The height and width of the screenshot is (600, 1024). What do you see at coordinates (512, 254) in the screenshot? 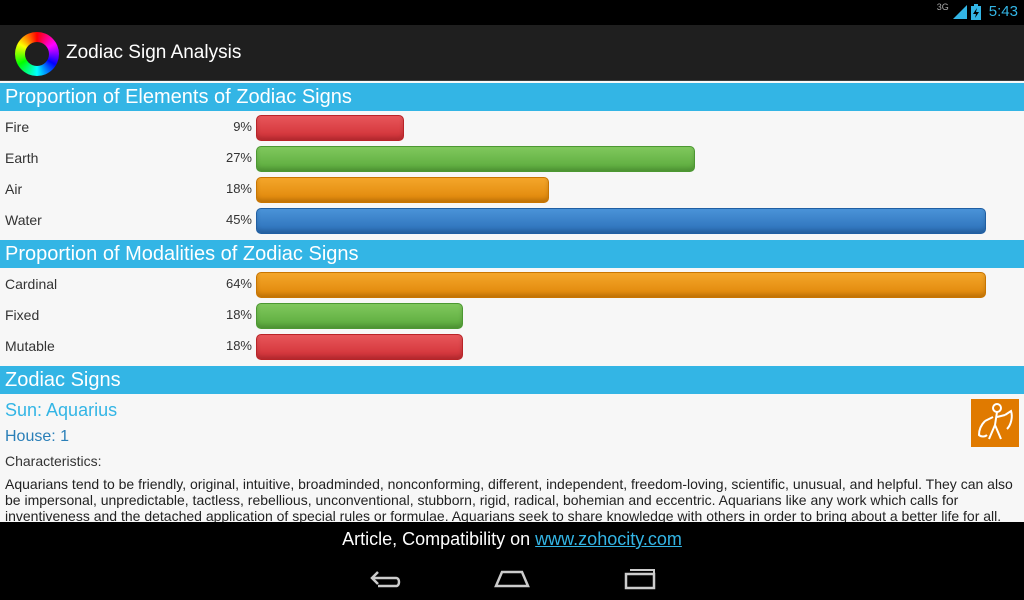
I see `modalities-section-title: Proportion of Modalities of Zodiac Signs` at bounding box center [512, 254].